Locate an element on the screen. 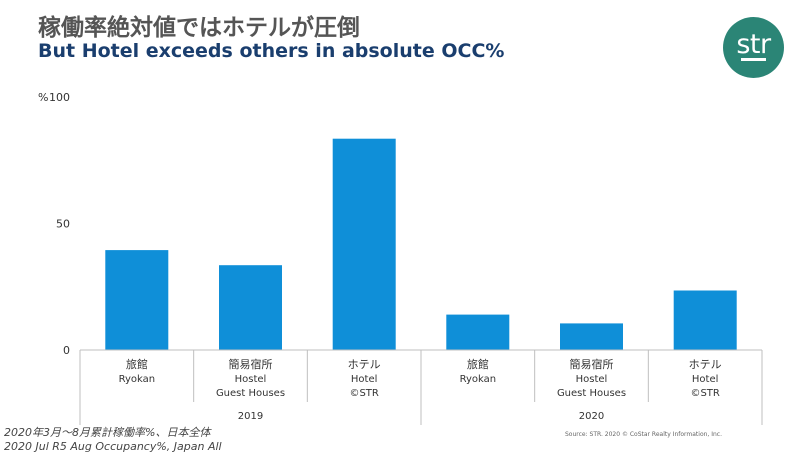 The width and height of the screenshot is (800, 453). group-label: 2019 is located at coordinates (250, 416).